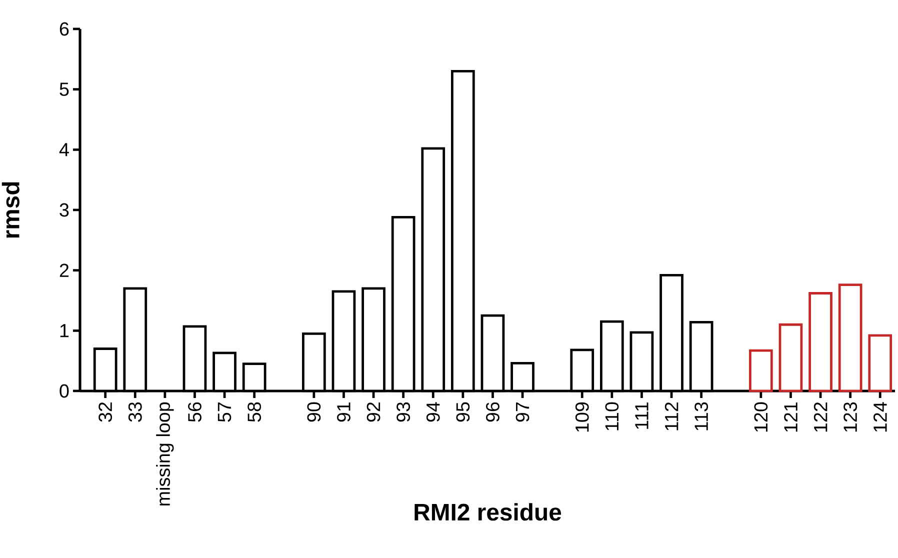 The width and height of the screenshot is (898, 558). I want to click on x-tick-label: 96, so click(493, 412).